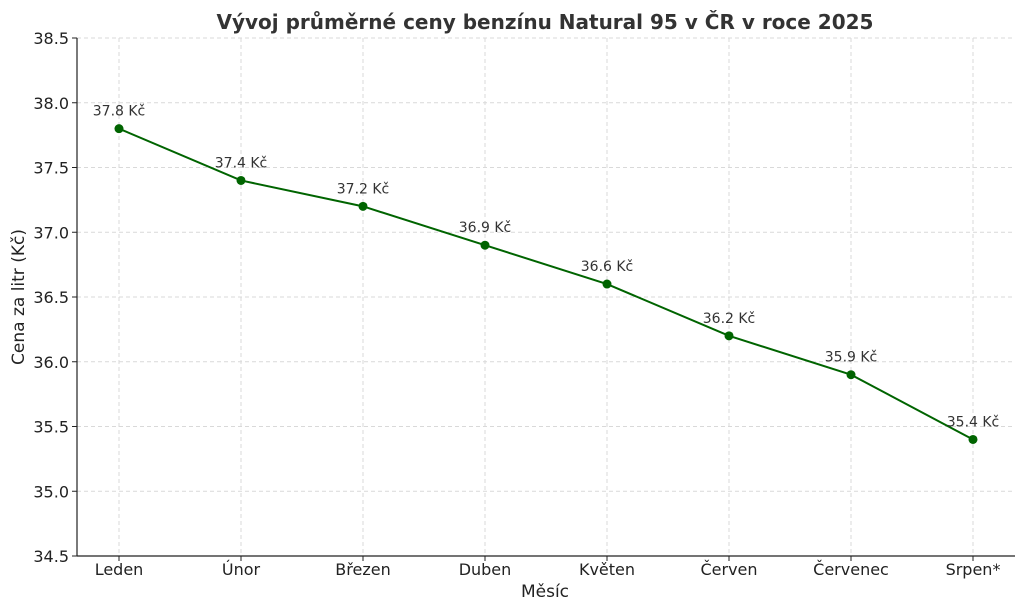  What do you see at coordinates (729, 319) in the screenshot?
I see `data-label: 36.2 Kč` at bounding box center [729, 319].